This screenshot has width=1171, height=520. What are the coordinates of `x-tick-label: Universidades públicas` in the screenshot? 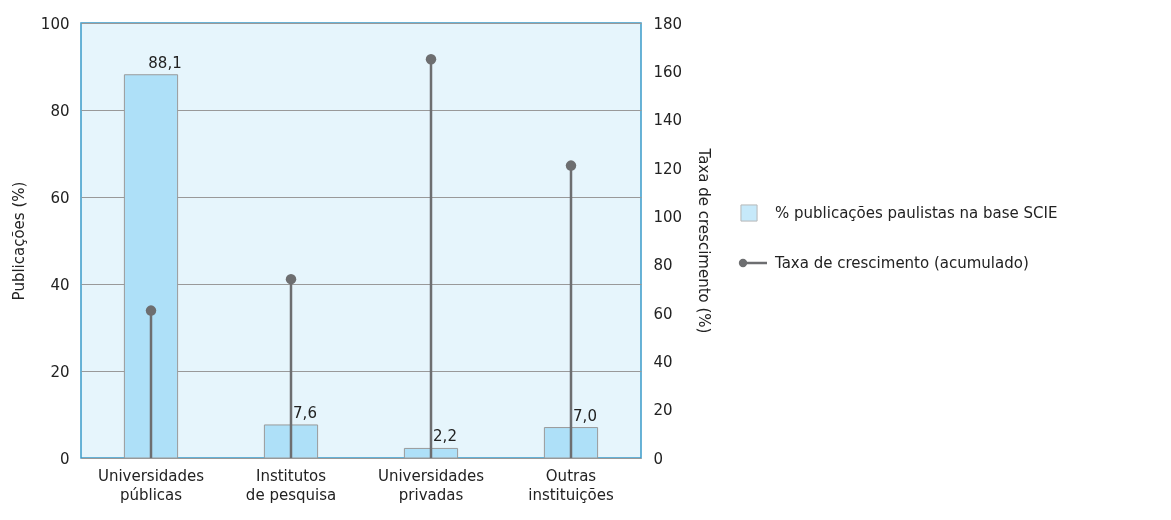 It's located at (151, 485).